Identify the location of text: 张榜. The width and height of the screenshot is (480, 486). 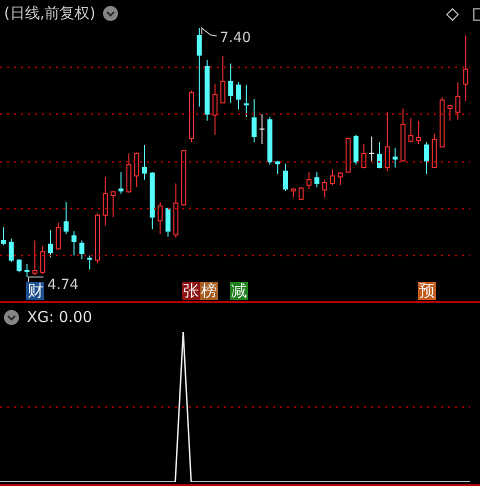
(200, 290).